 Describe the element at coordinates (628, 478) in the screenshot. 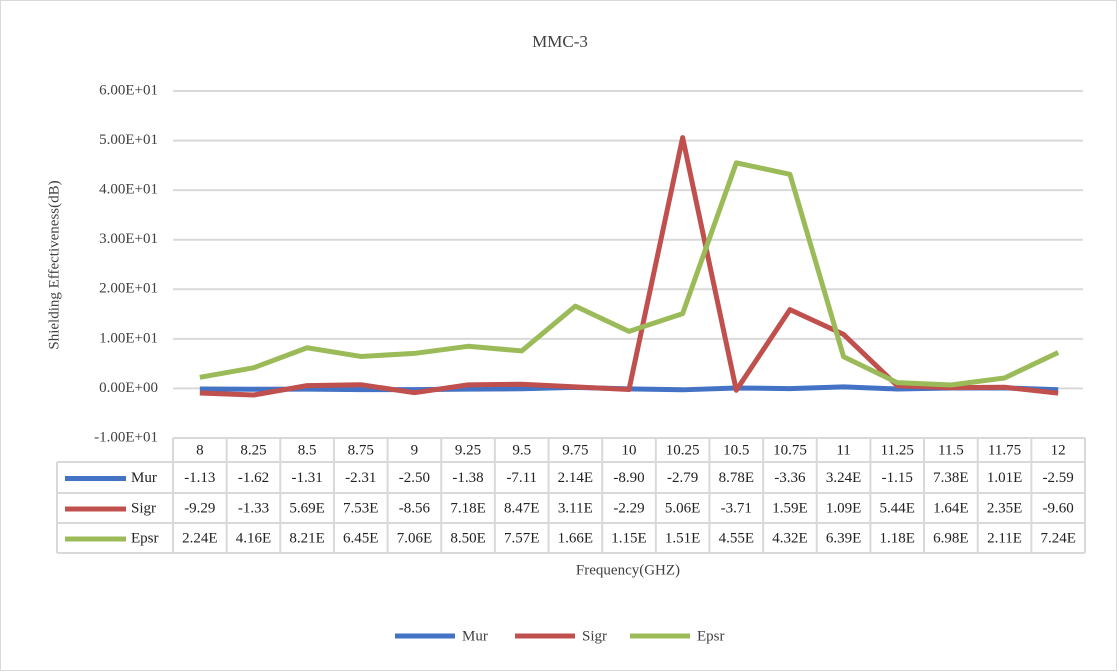

I see `table-cell: -8.90` at that location.